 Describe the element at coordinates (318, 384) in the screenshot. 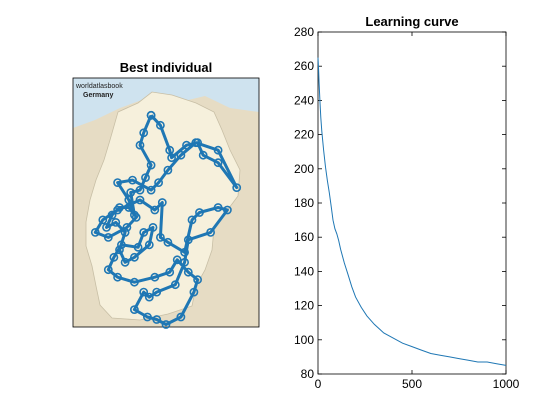

I see `x-tick-label: 0` at that location.